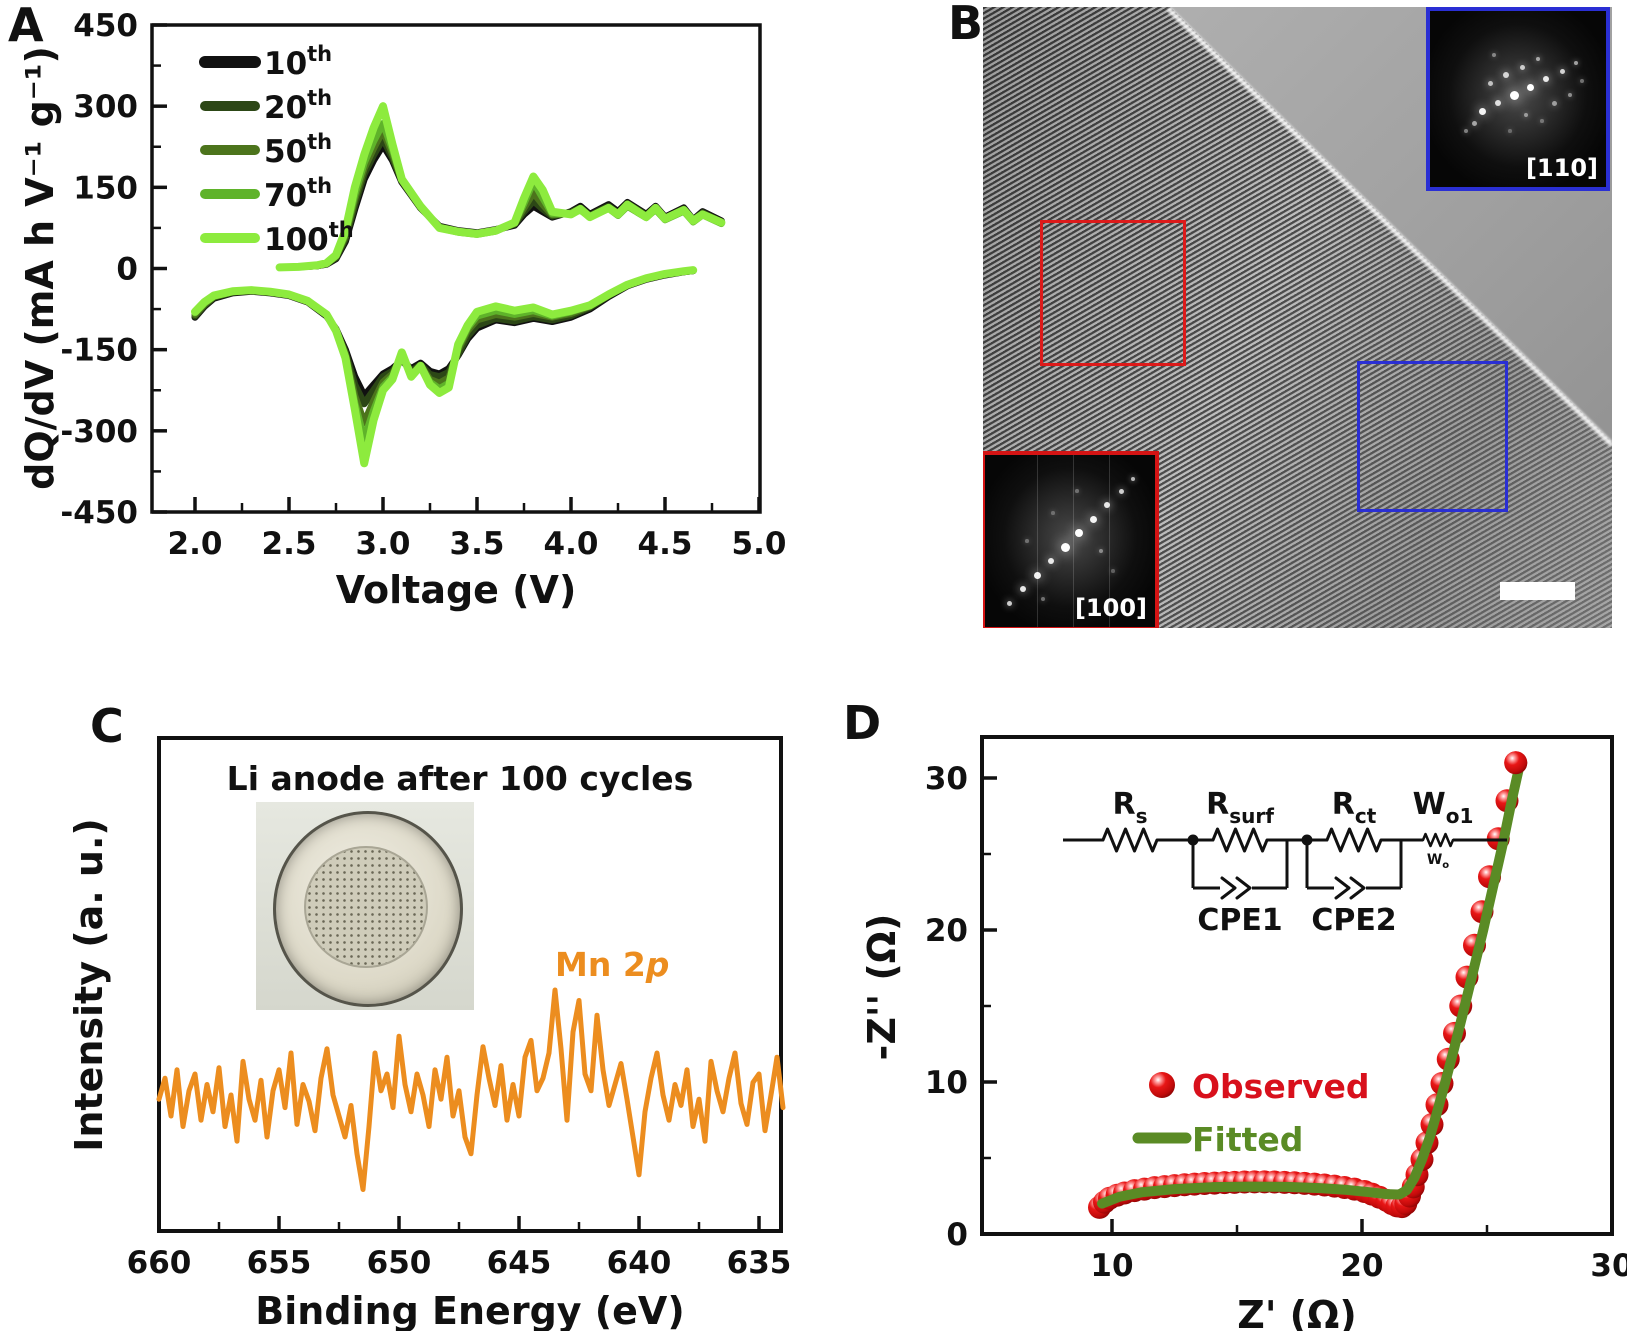 Image resolution: width=1627 pixels, height=1331 pixels. I want to click on fft-inset-100: [100], so click(1071, 539).